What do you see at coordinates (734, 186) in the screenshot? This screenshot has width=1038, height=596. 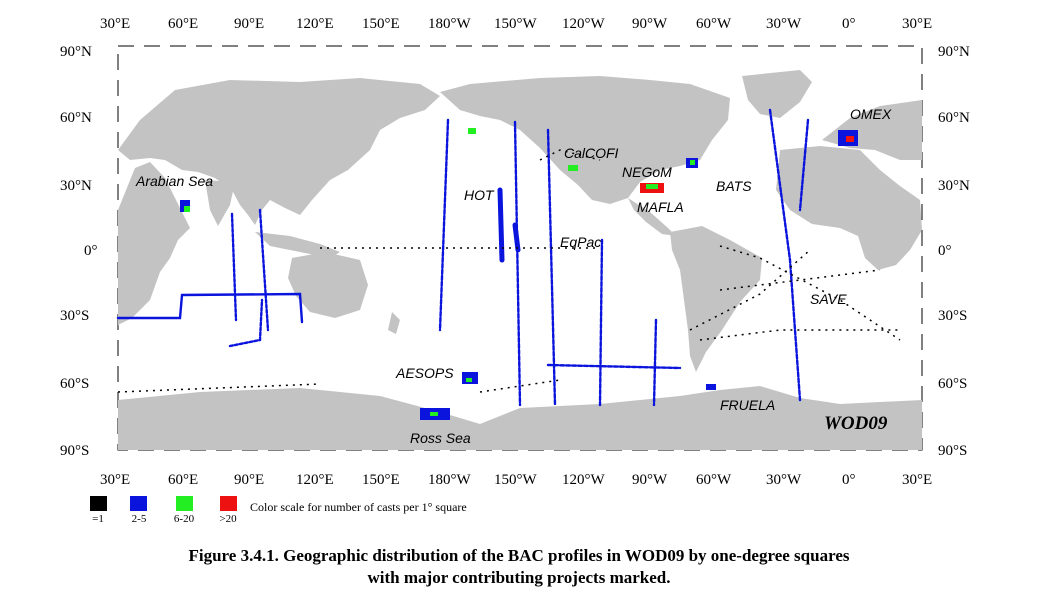 I see `project-label-bats: BATS` at bounding box center [734, 186].